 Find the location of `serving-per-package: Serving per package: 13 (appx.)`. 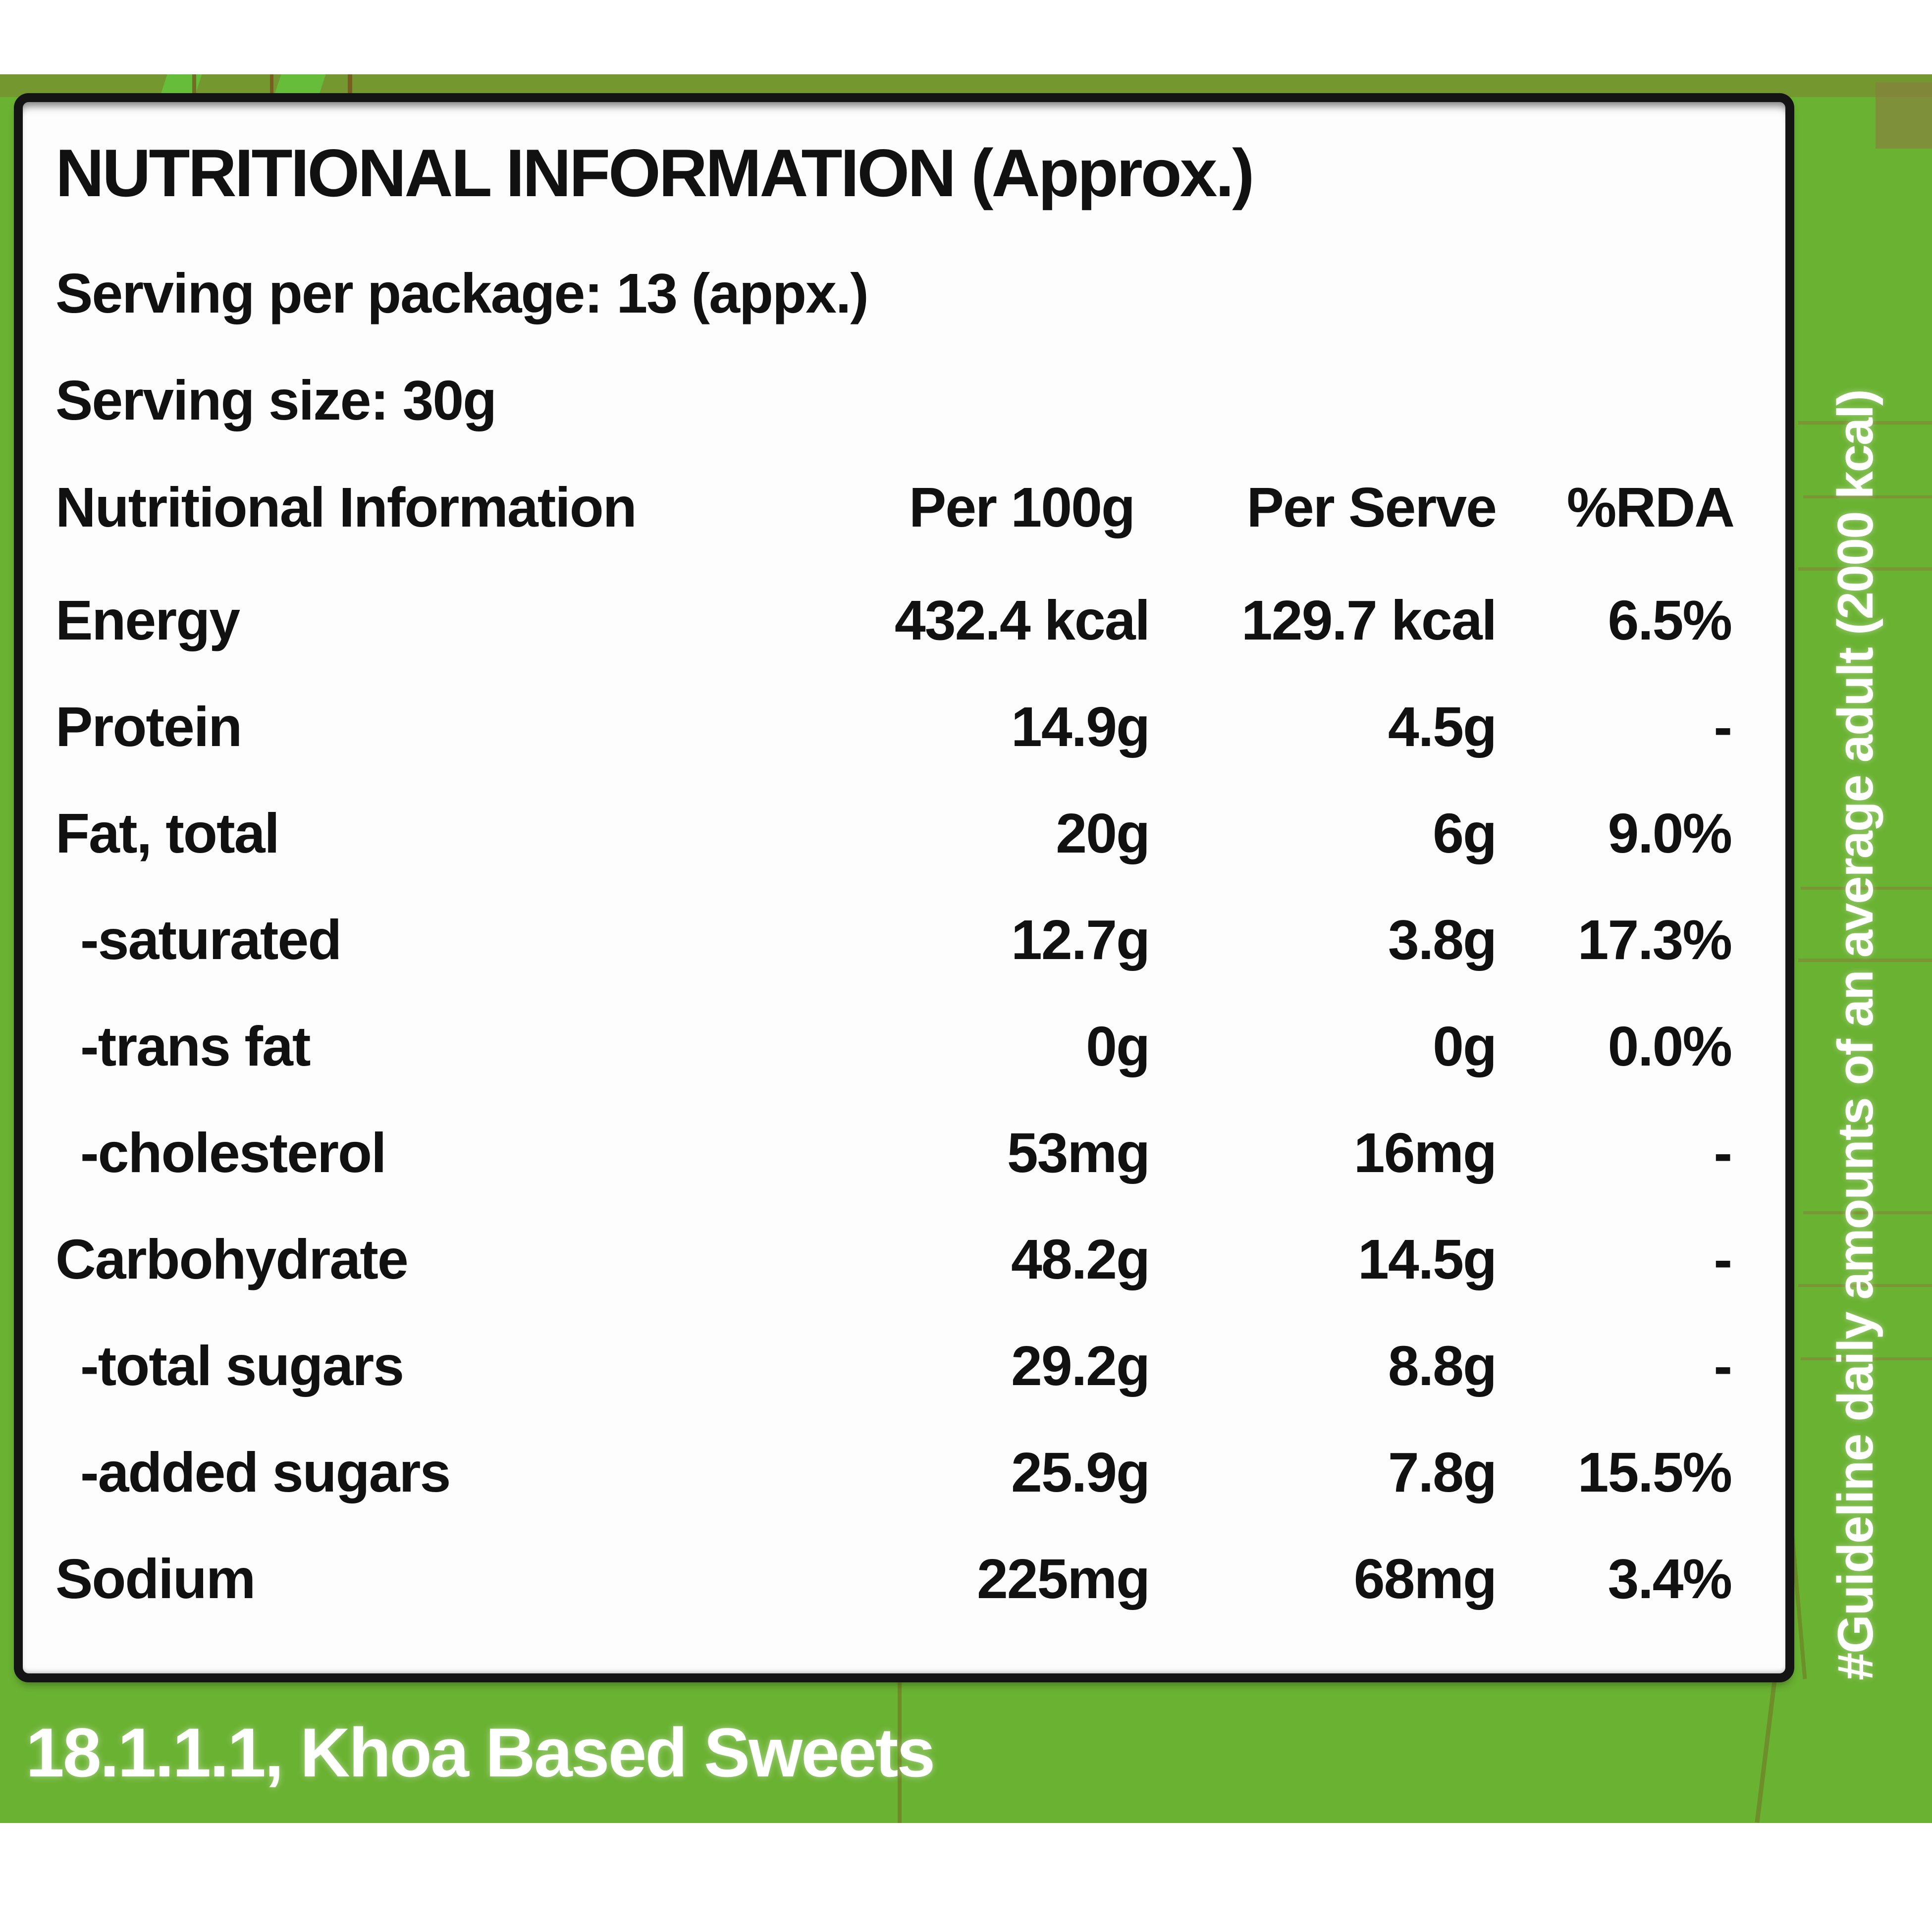

serving-per-package: Serving per package: 13 (appx.) is located at coordinates (462, 293).